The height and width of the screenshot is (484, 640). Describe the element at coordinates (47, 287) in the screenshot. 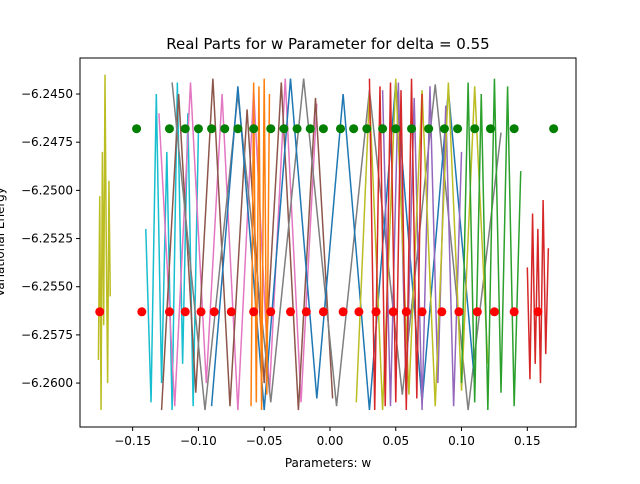

I see `y-tick-label: −6.2550` at that location.